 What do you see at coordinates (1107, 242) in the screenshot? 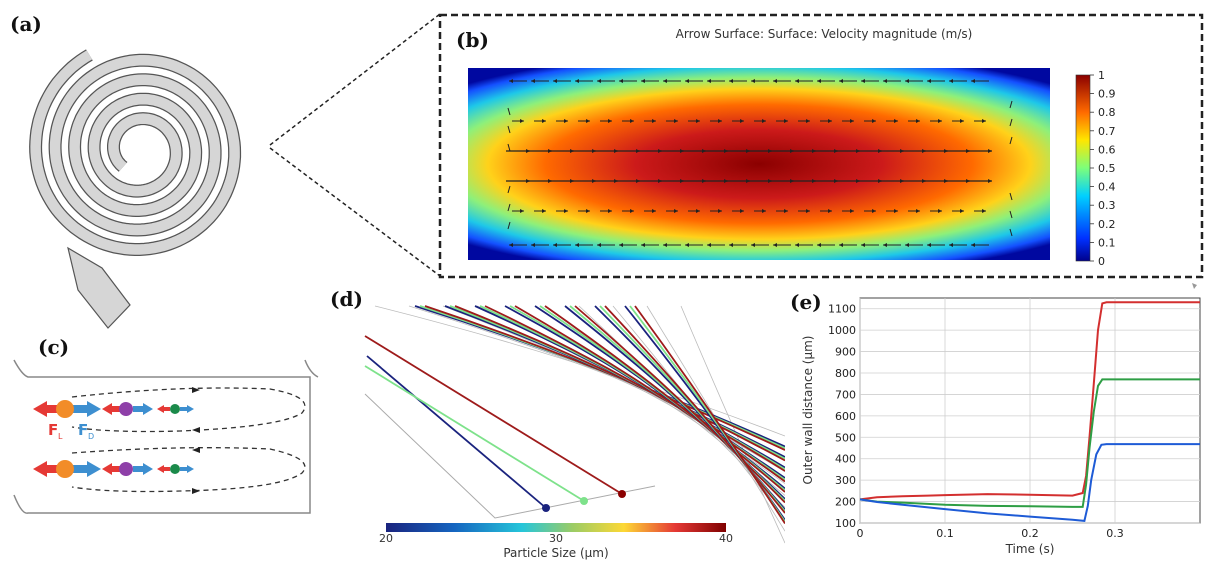
I see `colorbar-tick-label: 0.1` at bounding box center [1107, 242].